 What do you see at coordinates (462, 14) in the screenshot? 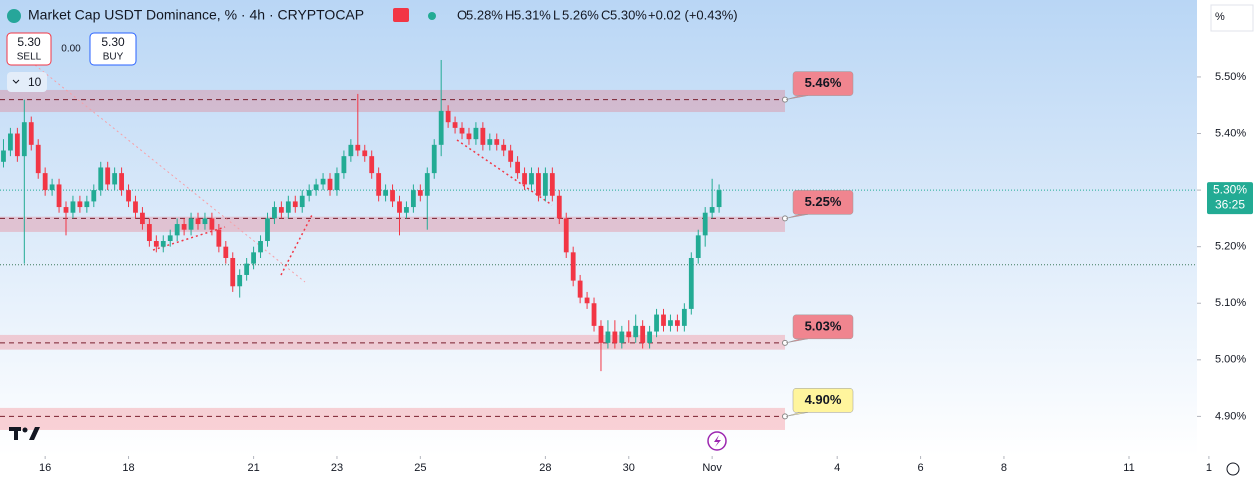
I see `ohlc-key: O` at bounding box center [462, 14].